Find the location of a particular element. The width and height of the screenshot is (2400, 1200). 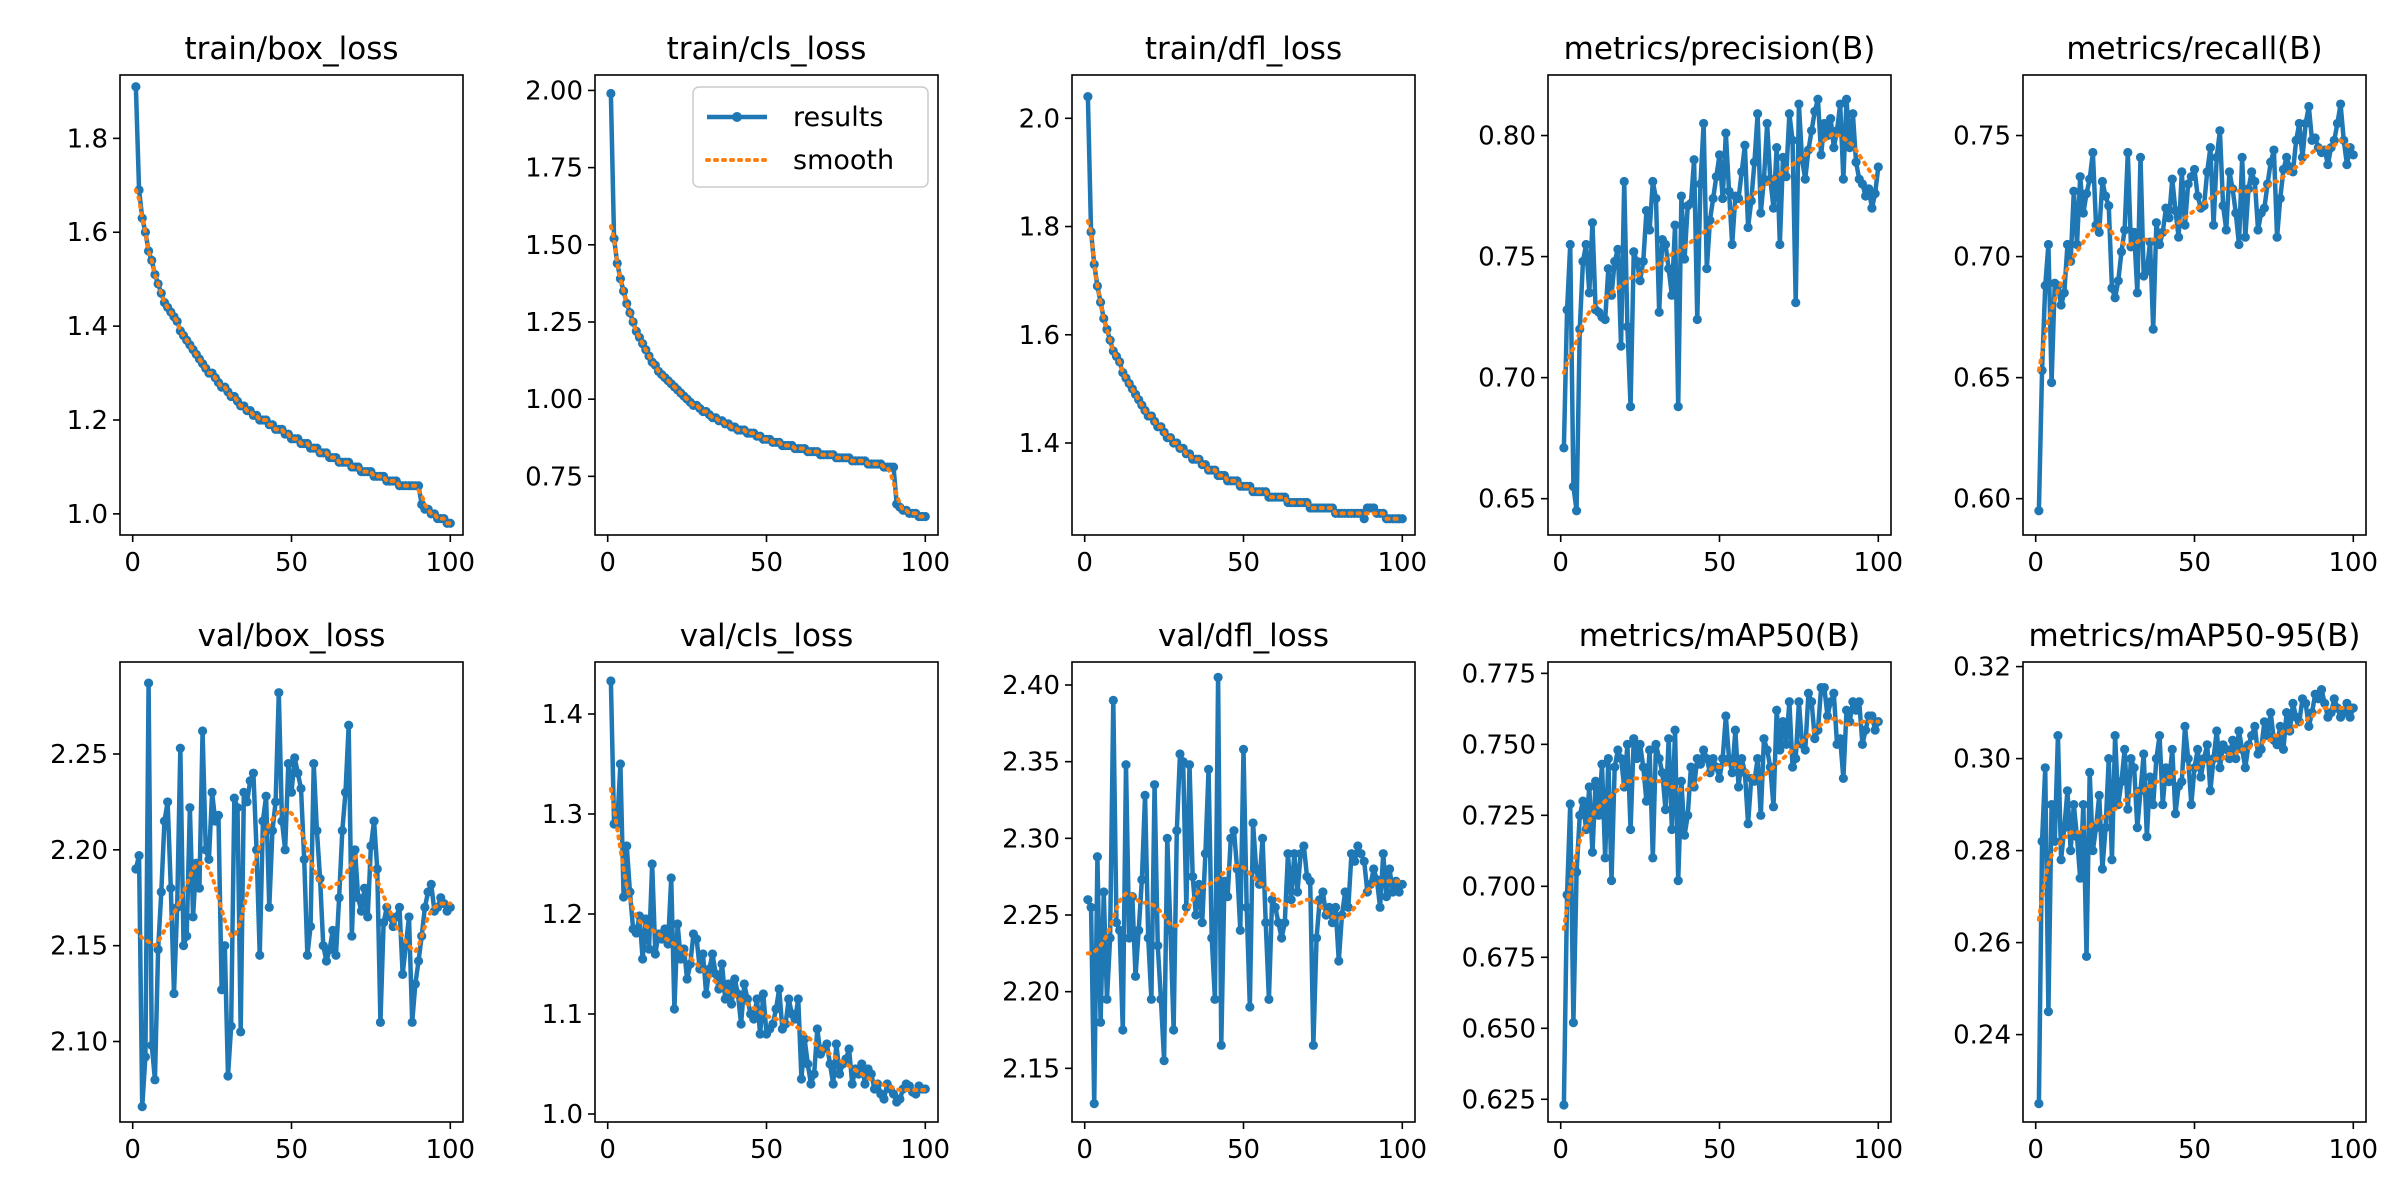

y-tick-label: 2.0 is located at coordinates (1039, 119).